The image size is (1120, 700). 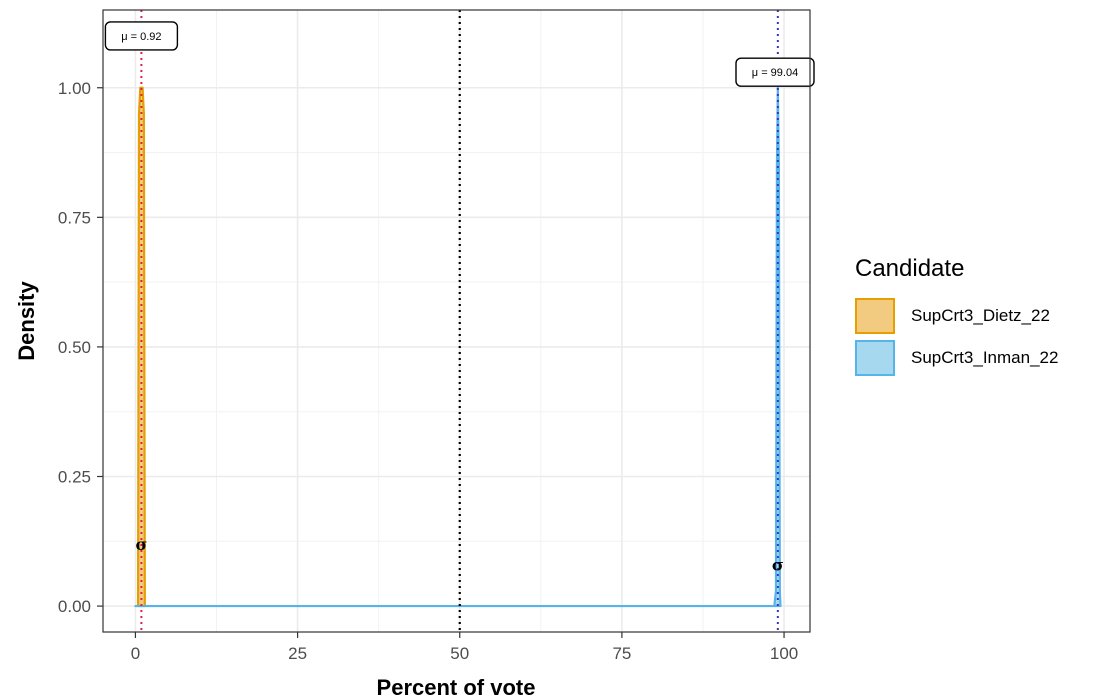 I want to click on y-tick-label: 1.00, so click(x=74, y=88).